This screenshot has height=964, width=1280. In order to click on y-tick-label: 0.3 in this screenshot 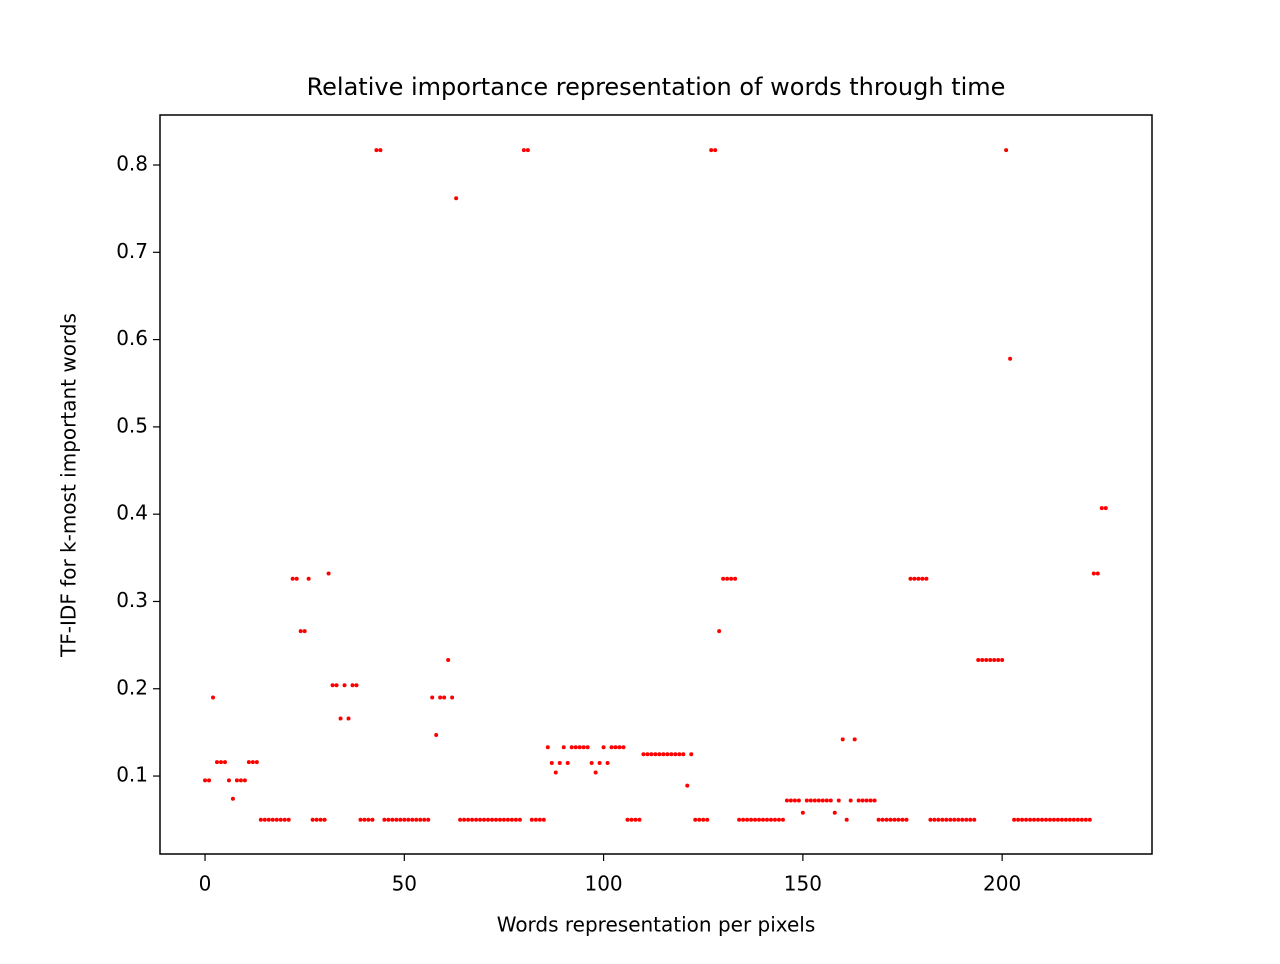, I will do `click(132, 600)`.